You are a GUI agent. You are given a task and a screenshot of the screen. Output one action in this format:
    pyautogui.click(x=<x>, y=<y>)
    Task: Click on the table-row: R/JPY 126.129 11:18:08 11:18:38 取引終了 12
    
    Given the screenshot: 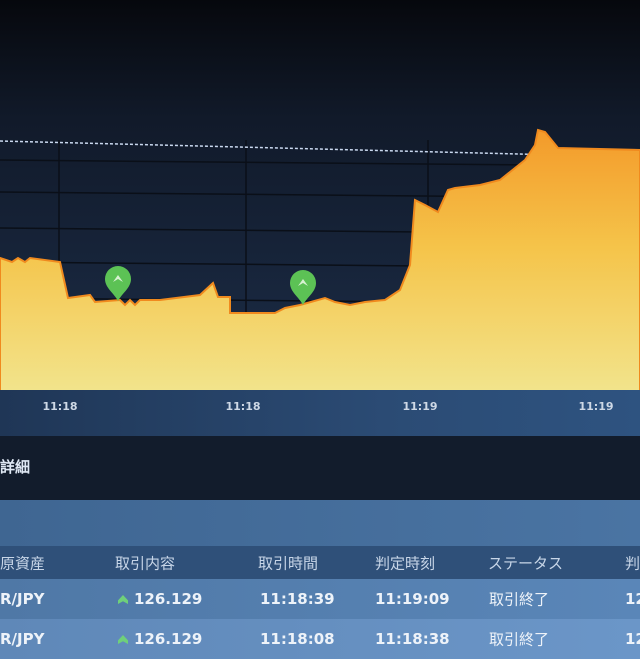 What is the action you would take?
    pyautogui.click(x=320, y=639)
    